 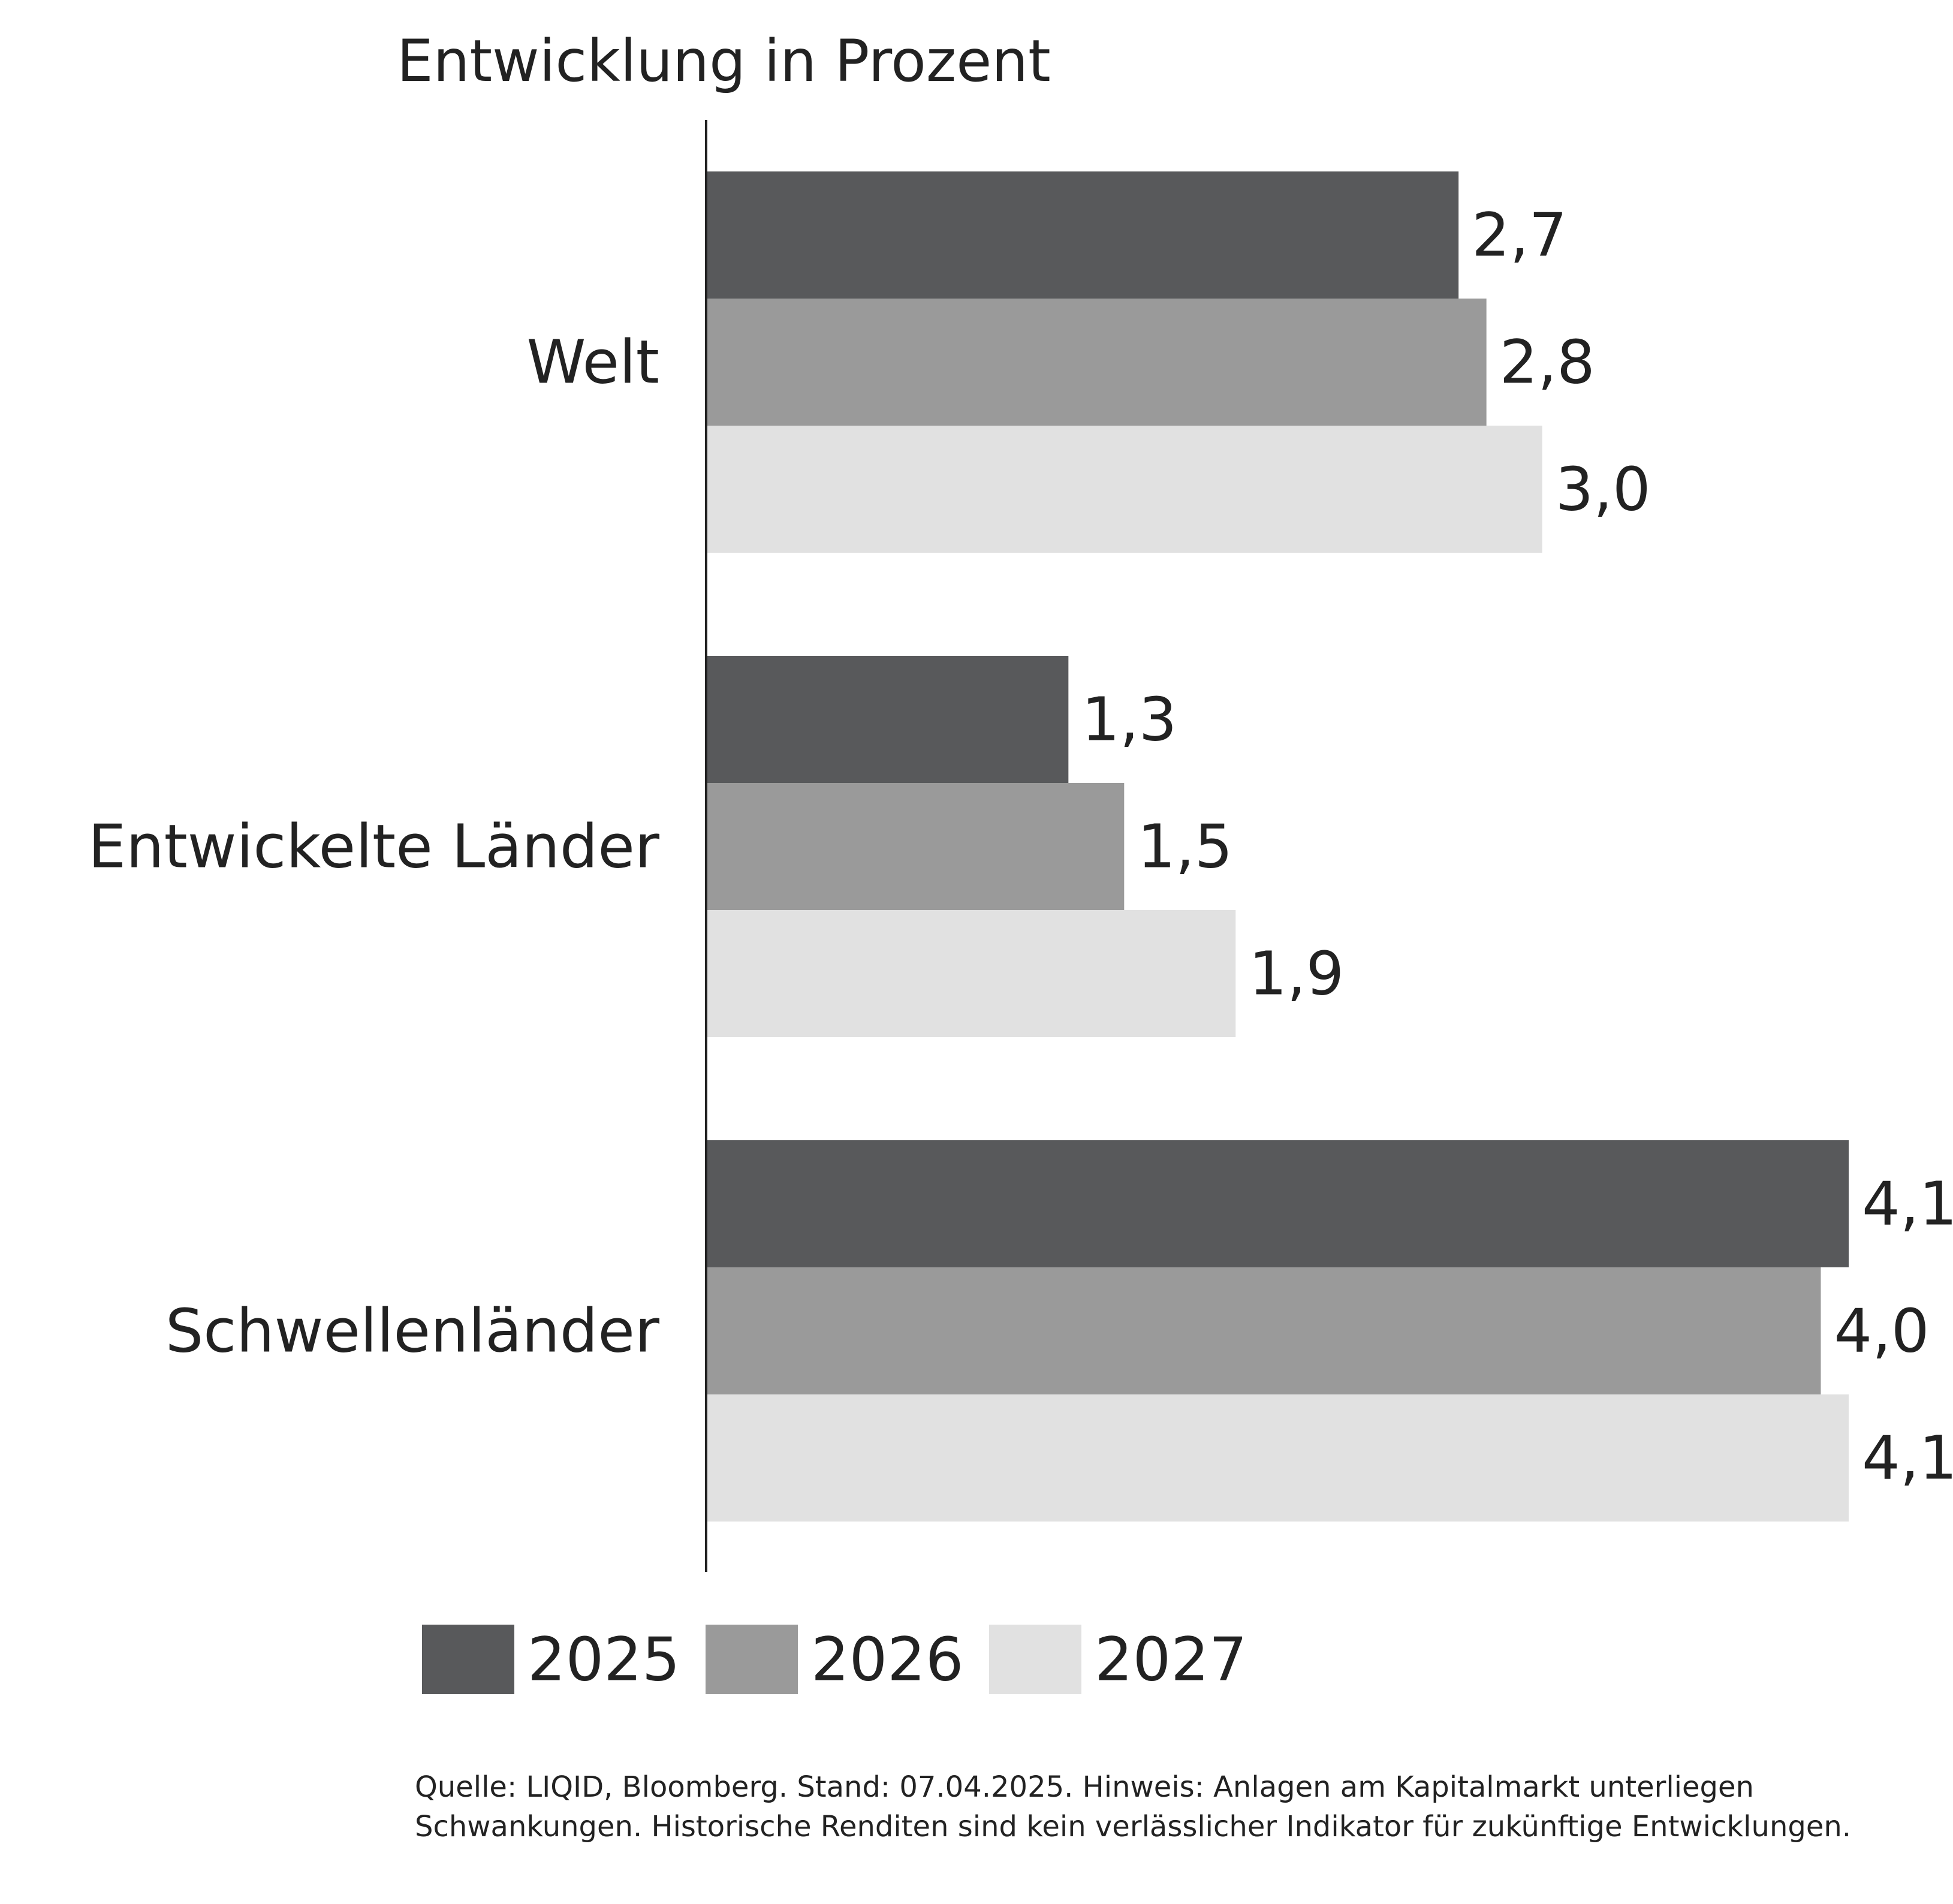 I want to click on value-label: 1,9, so click(x=1296, y=974).